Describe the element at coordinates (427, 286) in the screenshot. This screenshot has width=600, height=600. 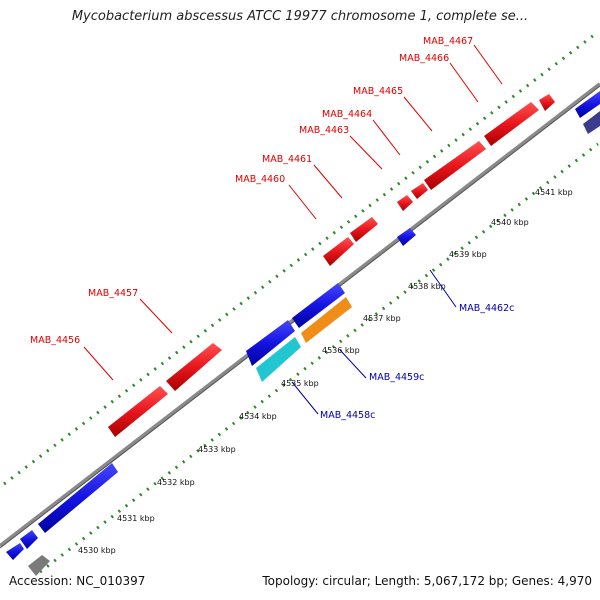
I see `tick-label: 4538 kbp` at that location.